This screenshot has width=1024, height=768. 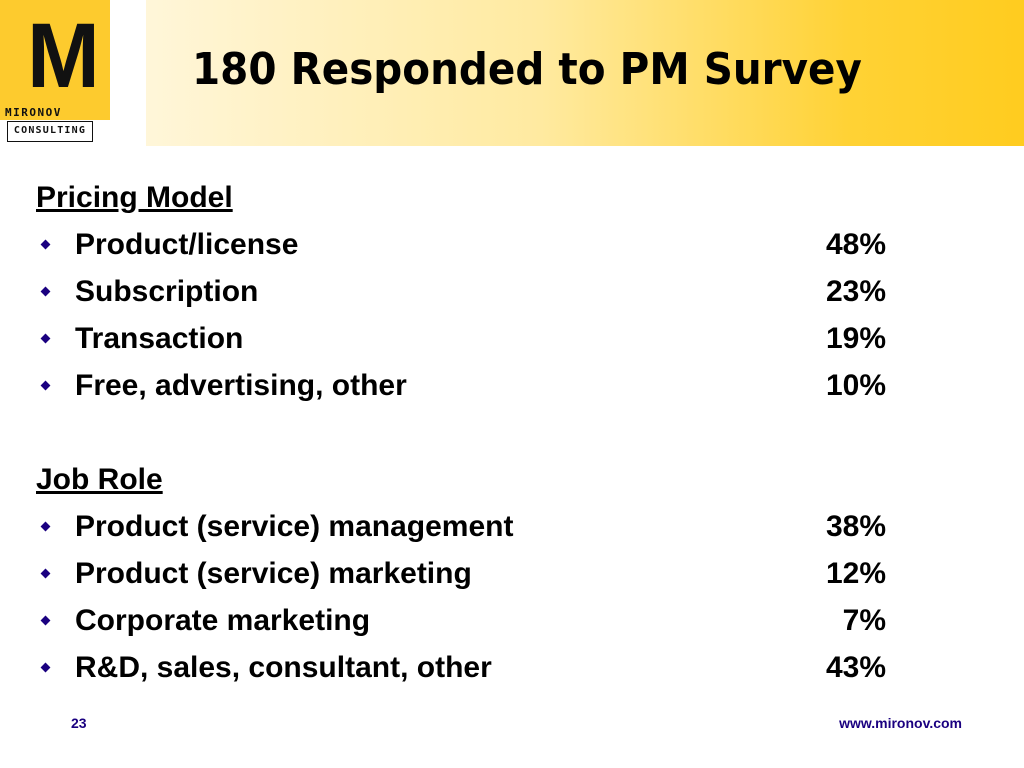 What do you see at coordinates (527, 69) in the screenshot?
I see `slide-title: 180 Responded to PM Survey` at bounding box center [527, 69].